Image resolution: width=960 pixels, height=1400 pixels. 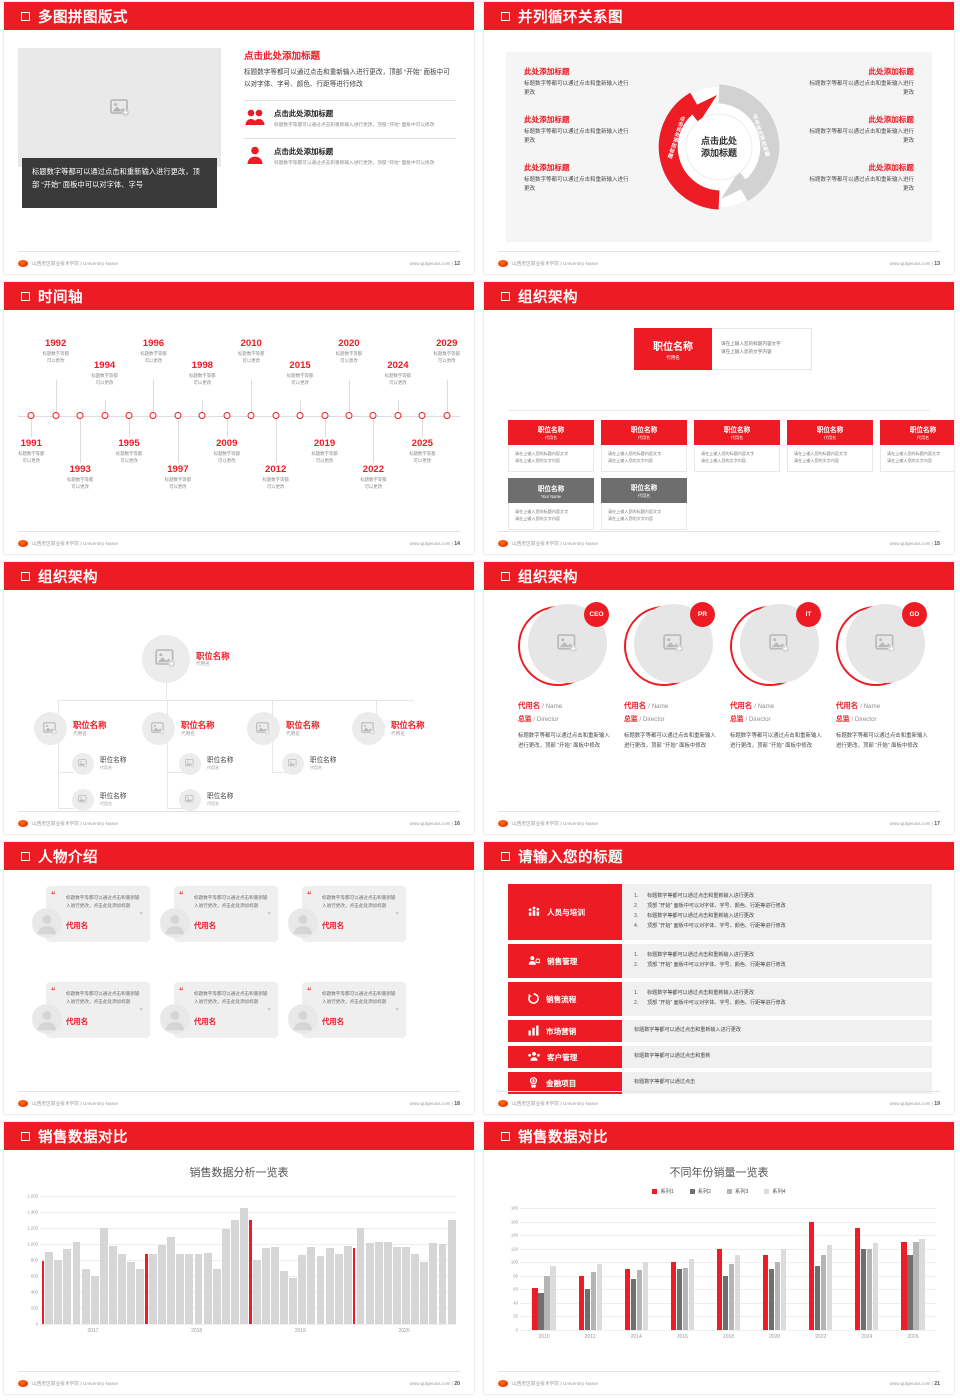 What do you see at coordinates (565, 999) in the screenshot?
I see `category-tag: 销售流程` at bounding box center [565, 999].